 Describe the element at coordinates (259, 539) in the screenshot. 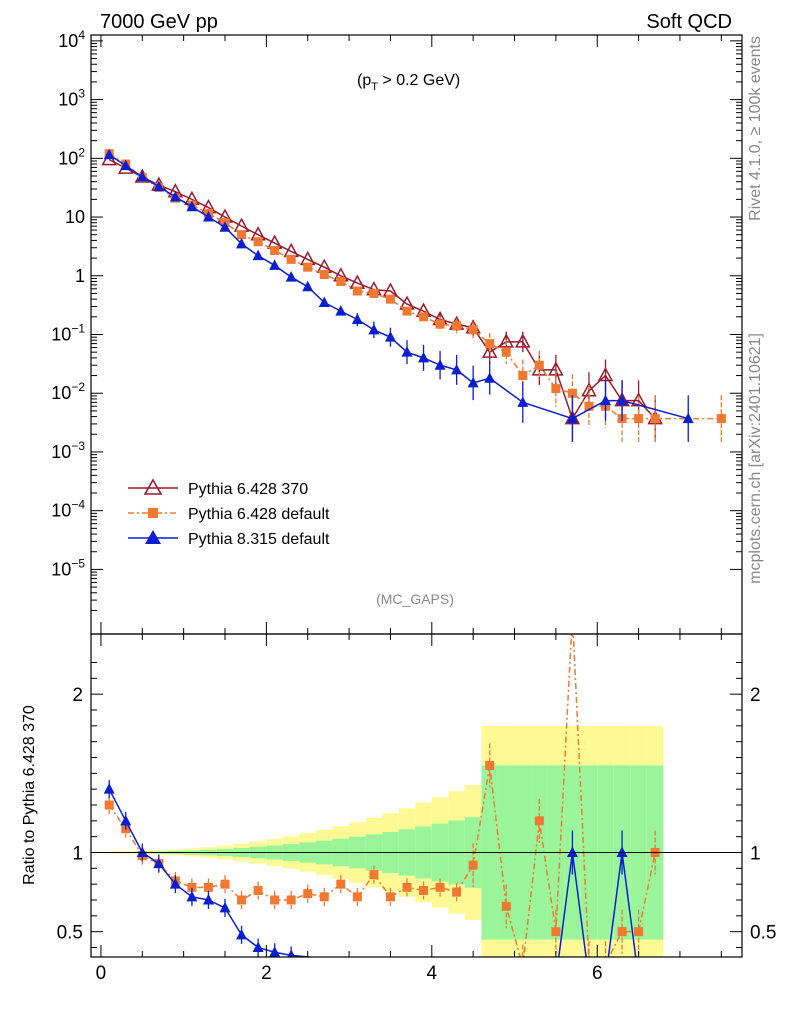

I see `legend-label-3: Pythia 8.315 default` at that location.